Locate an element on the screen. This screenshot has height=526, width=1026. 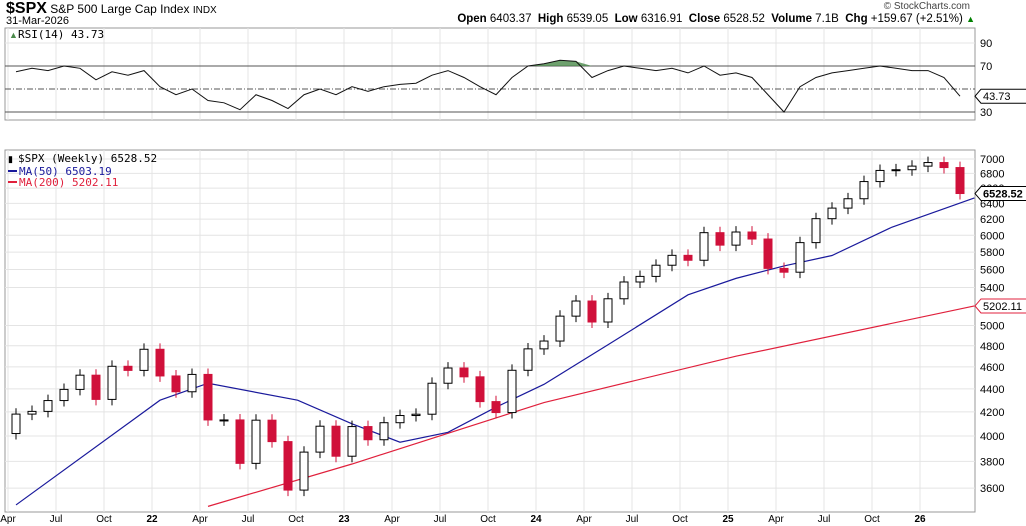
chart-date: 31-Mar-2026 is located at coordinates (37, 21).